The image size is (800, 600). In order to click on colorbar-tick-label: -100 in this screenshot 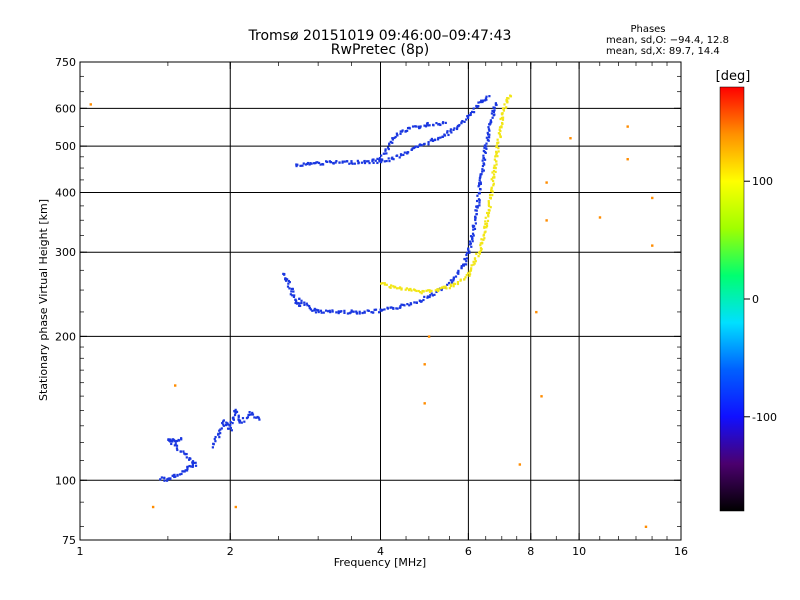, I will do `click(764, 417)`.